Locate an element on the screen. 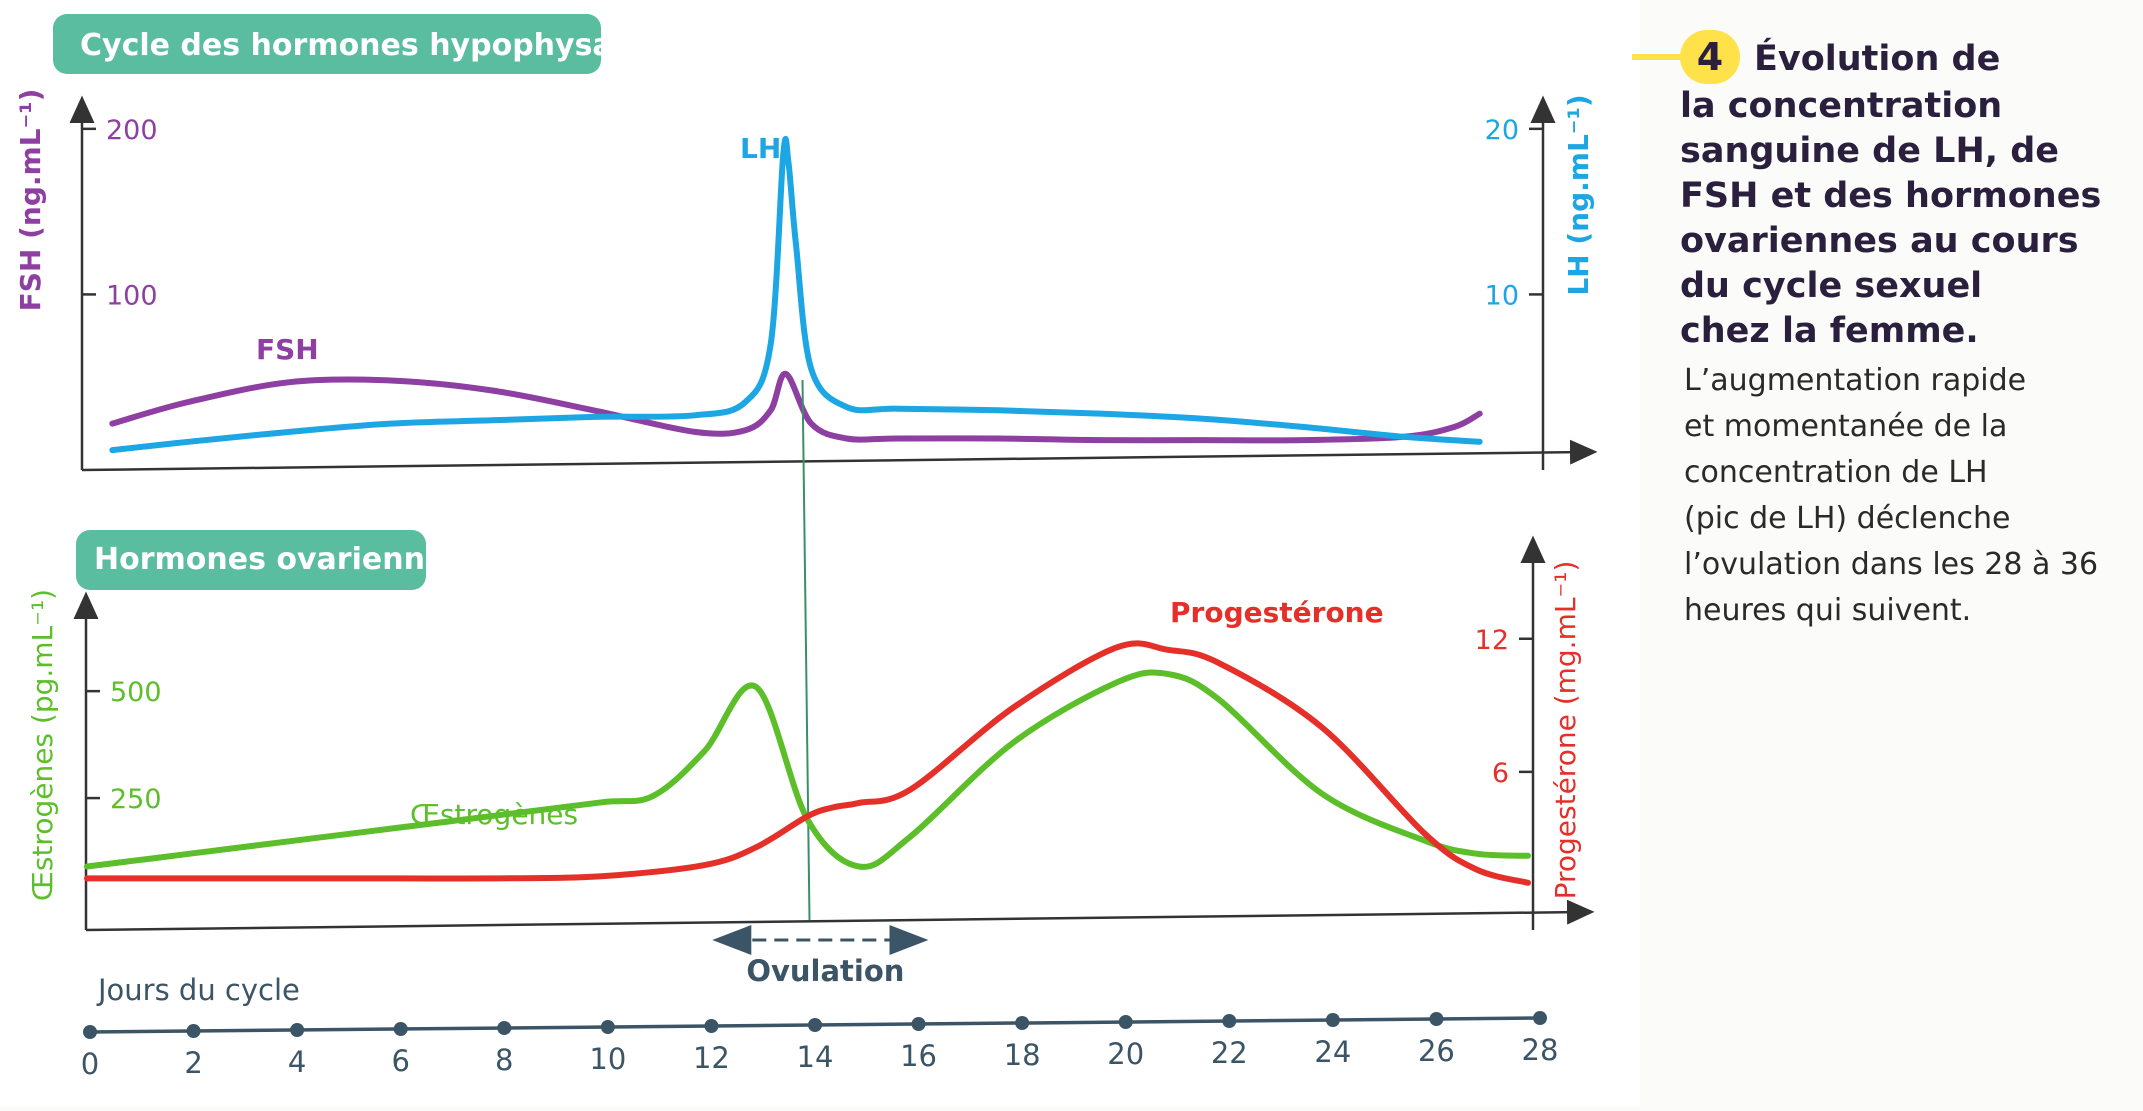 The height and width of the screenshot is (1111, 2143). estrogen-series-label: Œstrogènes is located at coordinates (494, 814).